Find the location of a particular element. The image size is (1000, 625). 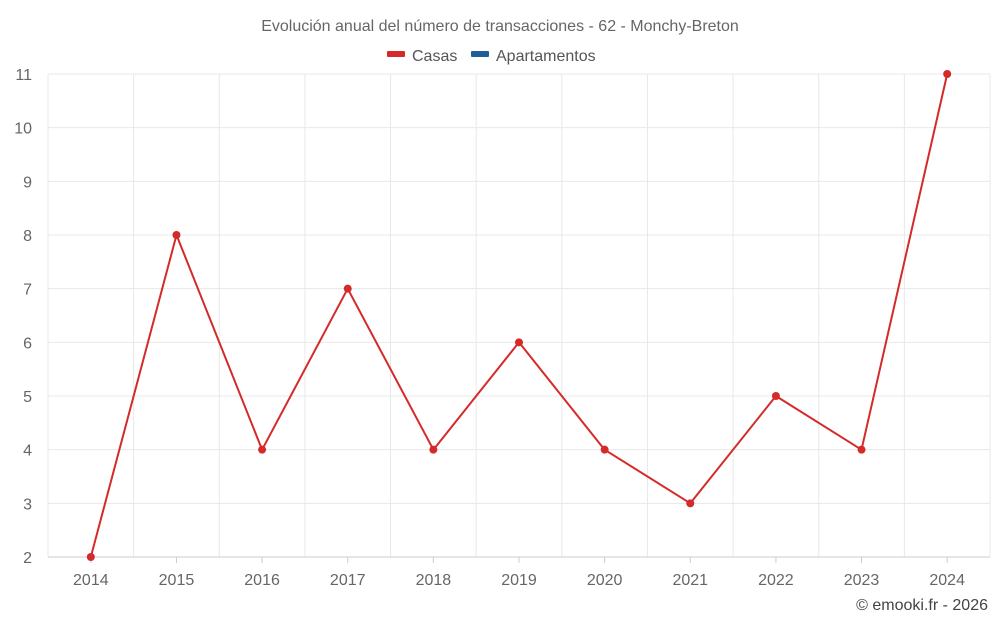

legend: Casas Apartamentos is located at coordinates (491, 56).